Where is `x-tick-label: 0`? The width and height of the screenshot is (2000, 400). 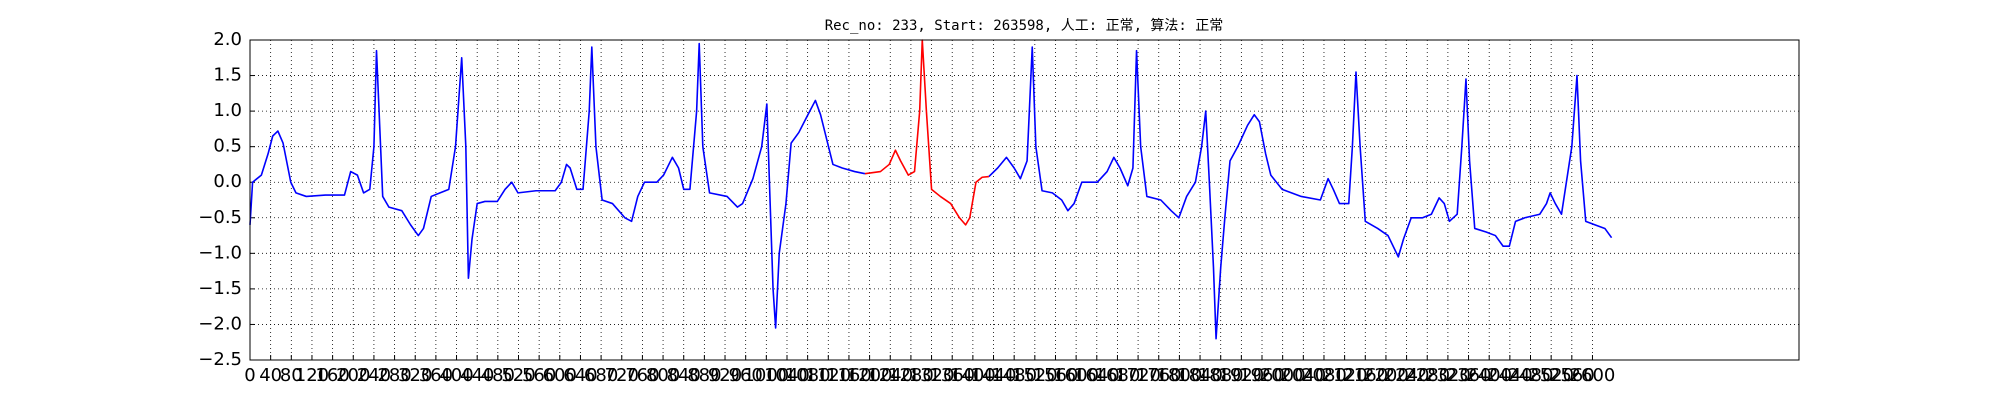 x-tick-label: 0 is located at coordinates (249, 375).